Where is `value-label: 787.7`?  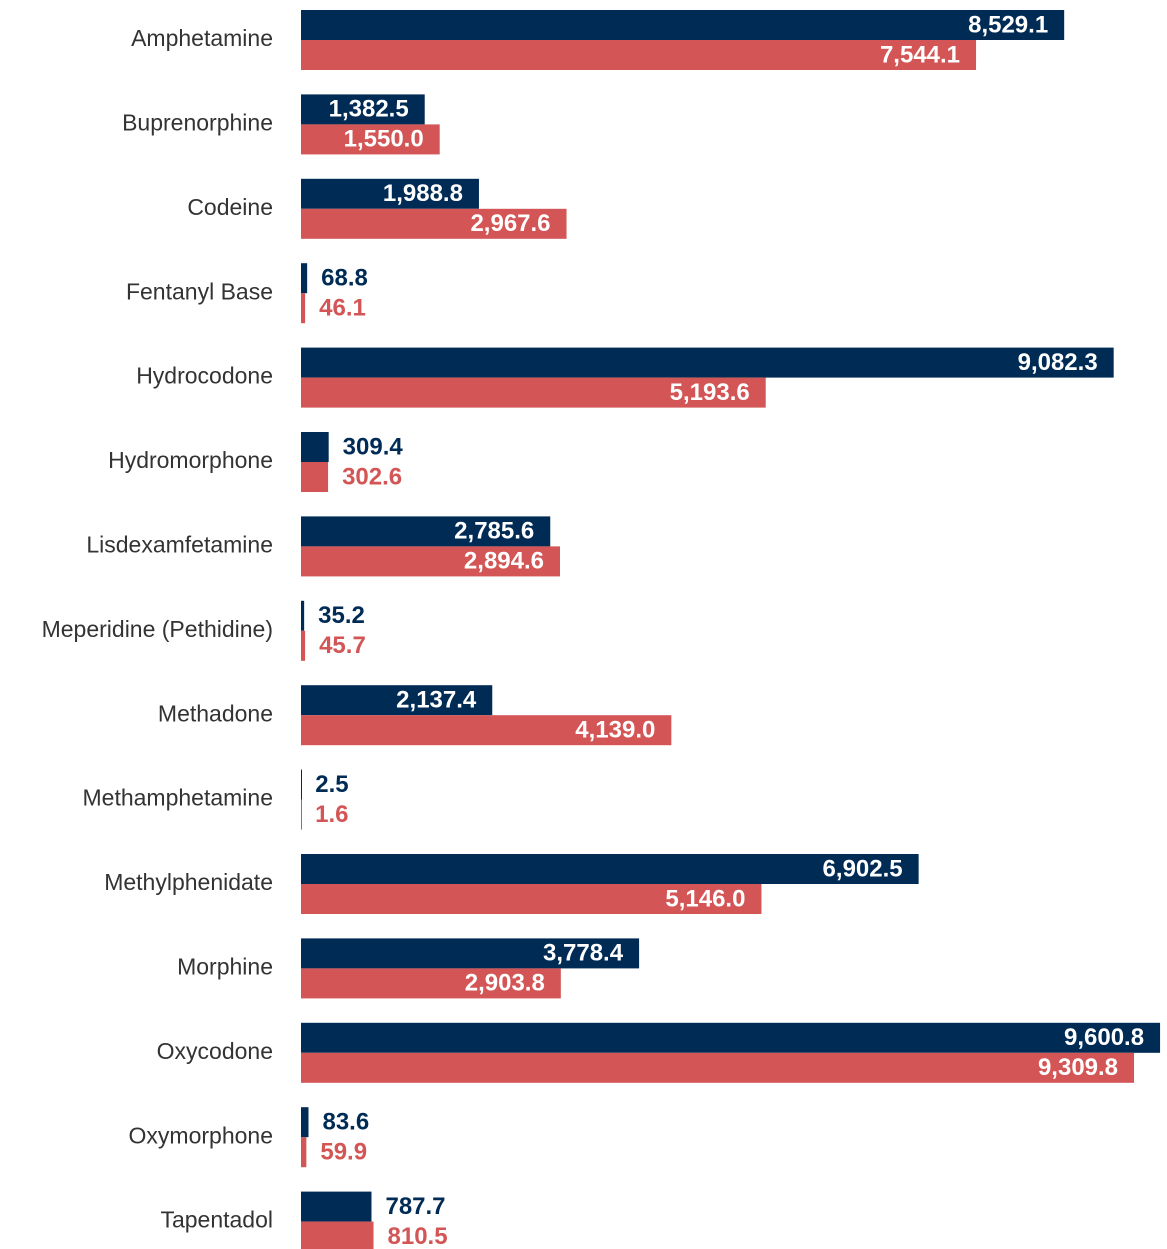
value-label: 787.7 is located at coordinates (415, 1206).